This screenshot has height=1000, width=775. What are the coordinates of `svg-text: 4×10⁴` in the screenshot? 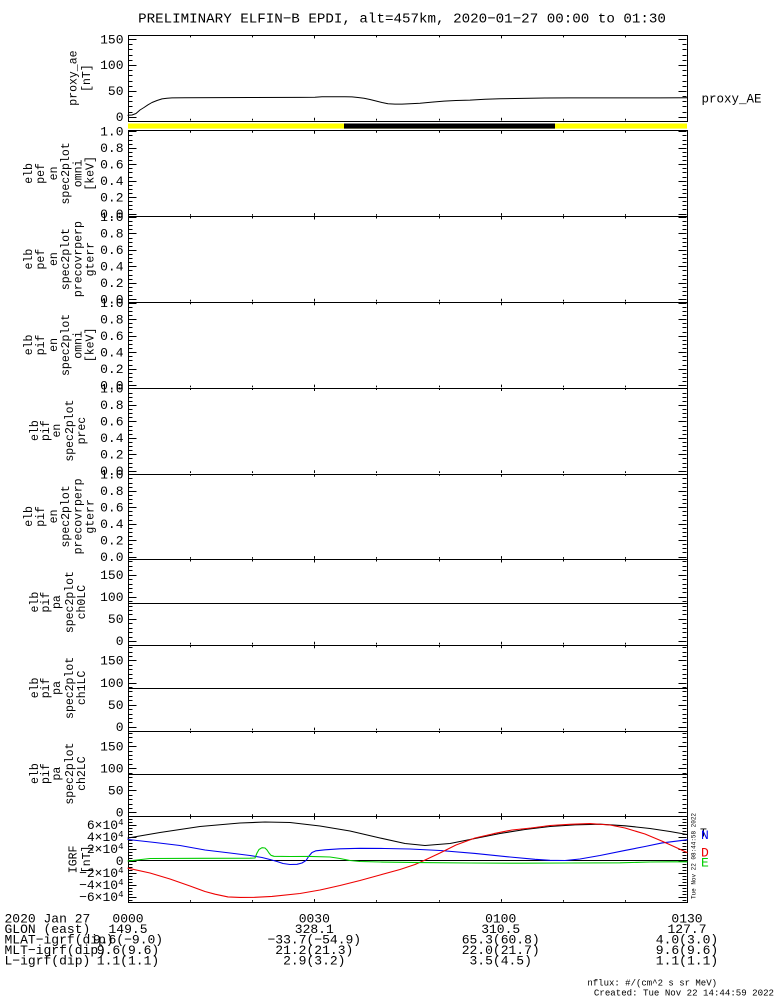 It's located at (105, 837).